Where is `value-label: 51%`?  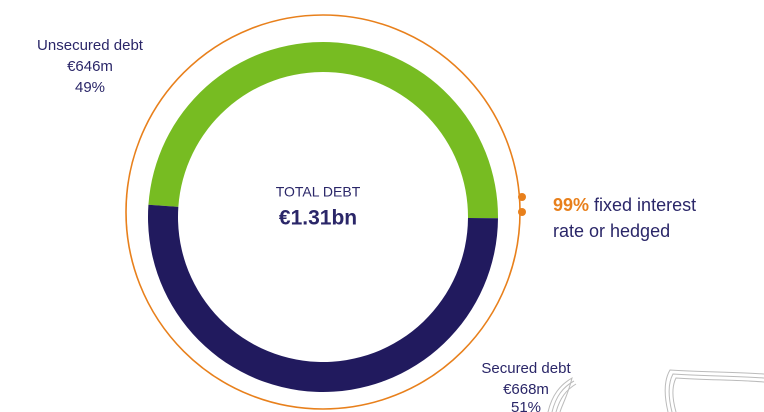
value-label: 51% is located at coordinates (526, 405).